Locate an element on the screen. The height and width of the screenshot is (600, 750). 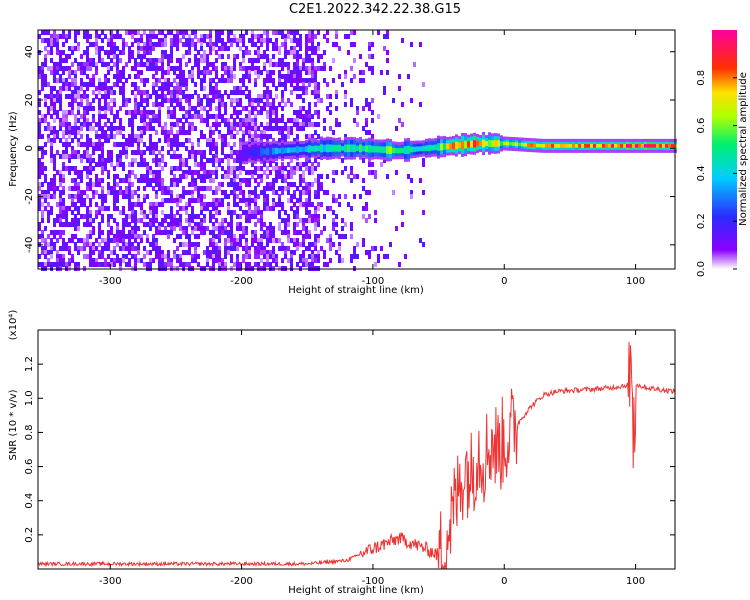
snr-x-label: Height of straight line (km) is located at coordinates (356, 590).